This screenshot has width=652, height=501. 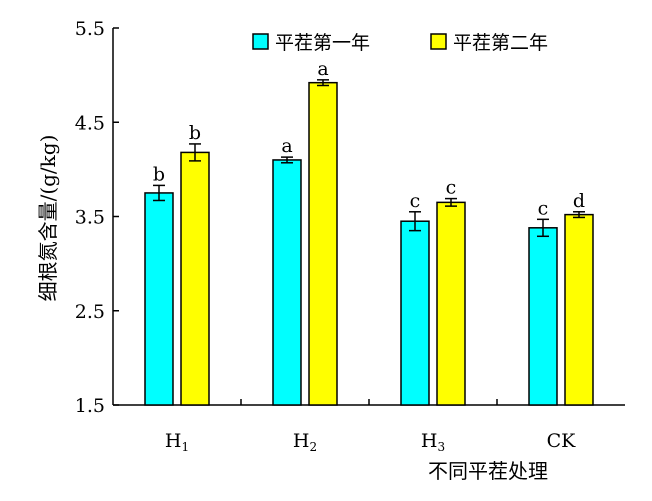 What do you see at coordinates (90, 218) in the screenshot?
I see `y-tick-label: 3.5` at bounding box center [90, 218].